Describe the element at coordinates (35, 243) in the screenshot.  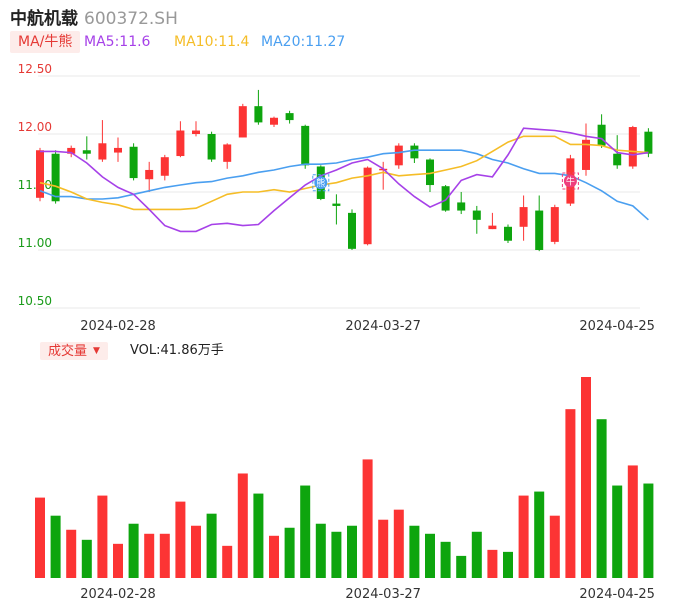
I see `price-tick-label: 11.00` at that location.